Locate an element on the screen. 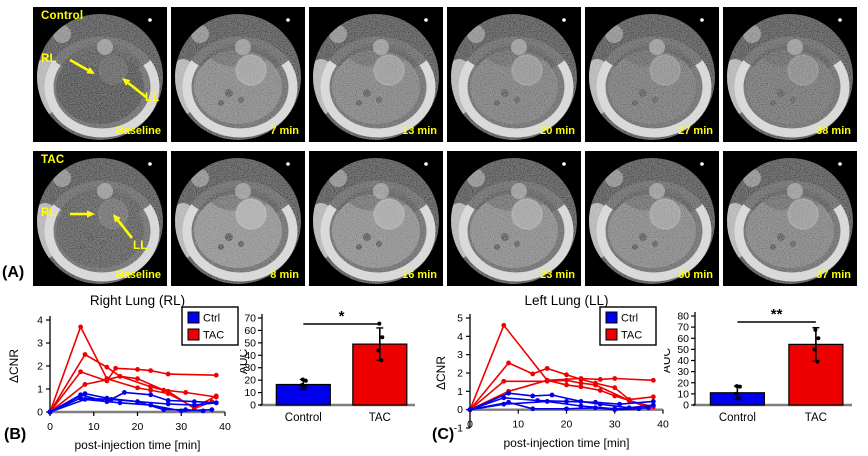  svg-text: 5 is located at coordinates (460, 319).